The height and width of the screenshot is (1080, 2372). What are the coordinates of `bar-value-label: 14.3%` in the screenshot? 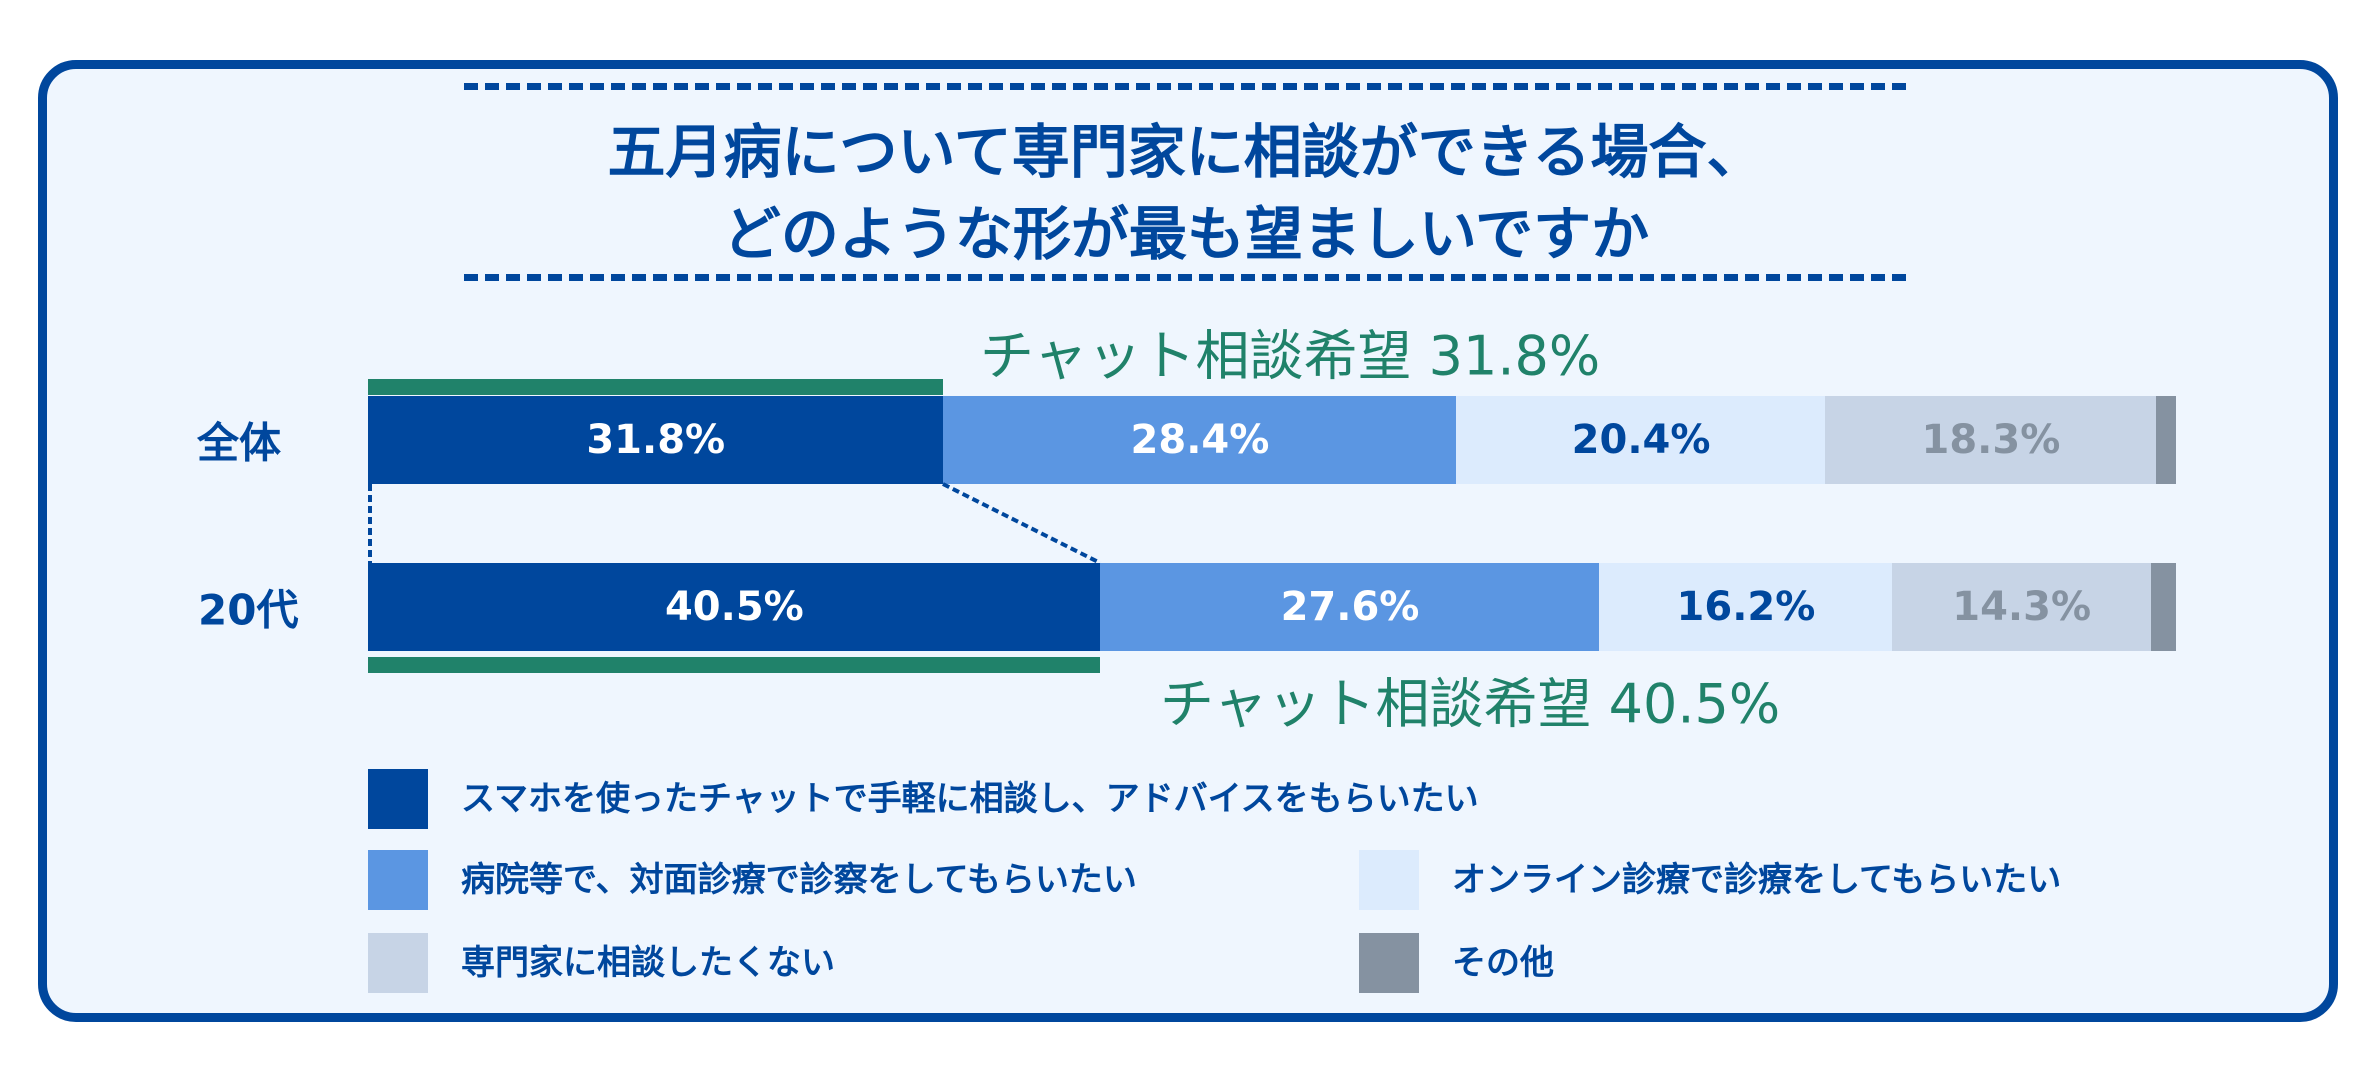 It's located at (2022, 607).